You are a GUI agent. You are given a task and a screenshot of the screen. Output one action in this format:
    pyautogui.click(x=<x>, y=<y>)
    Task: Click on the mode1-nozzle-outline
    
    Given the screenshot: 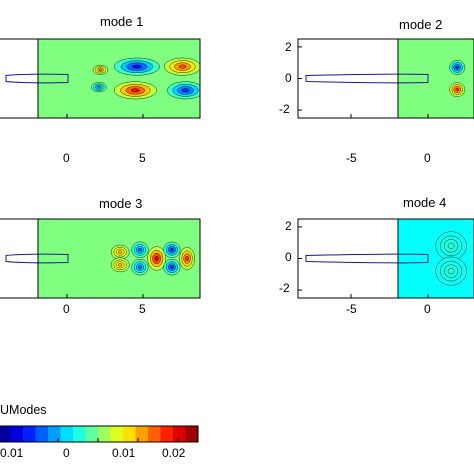 What is the action you would take?
    pyautogui.click(x=37, y=78)
    